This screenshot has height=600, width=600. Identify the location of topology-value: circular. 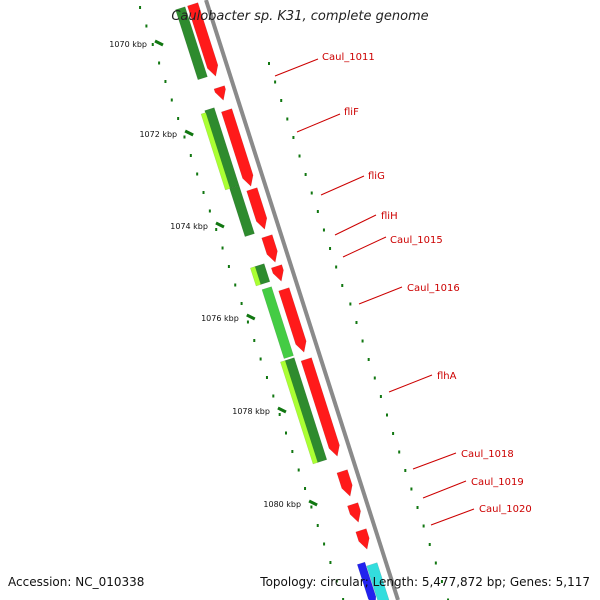
(342, 582).